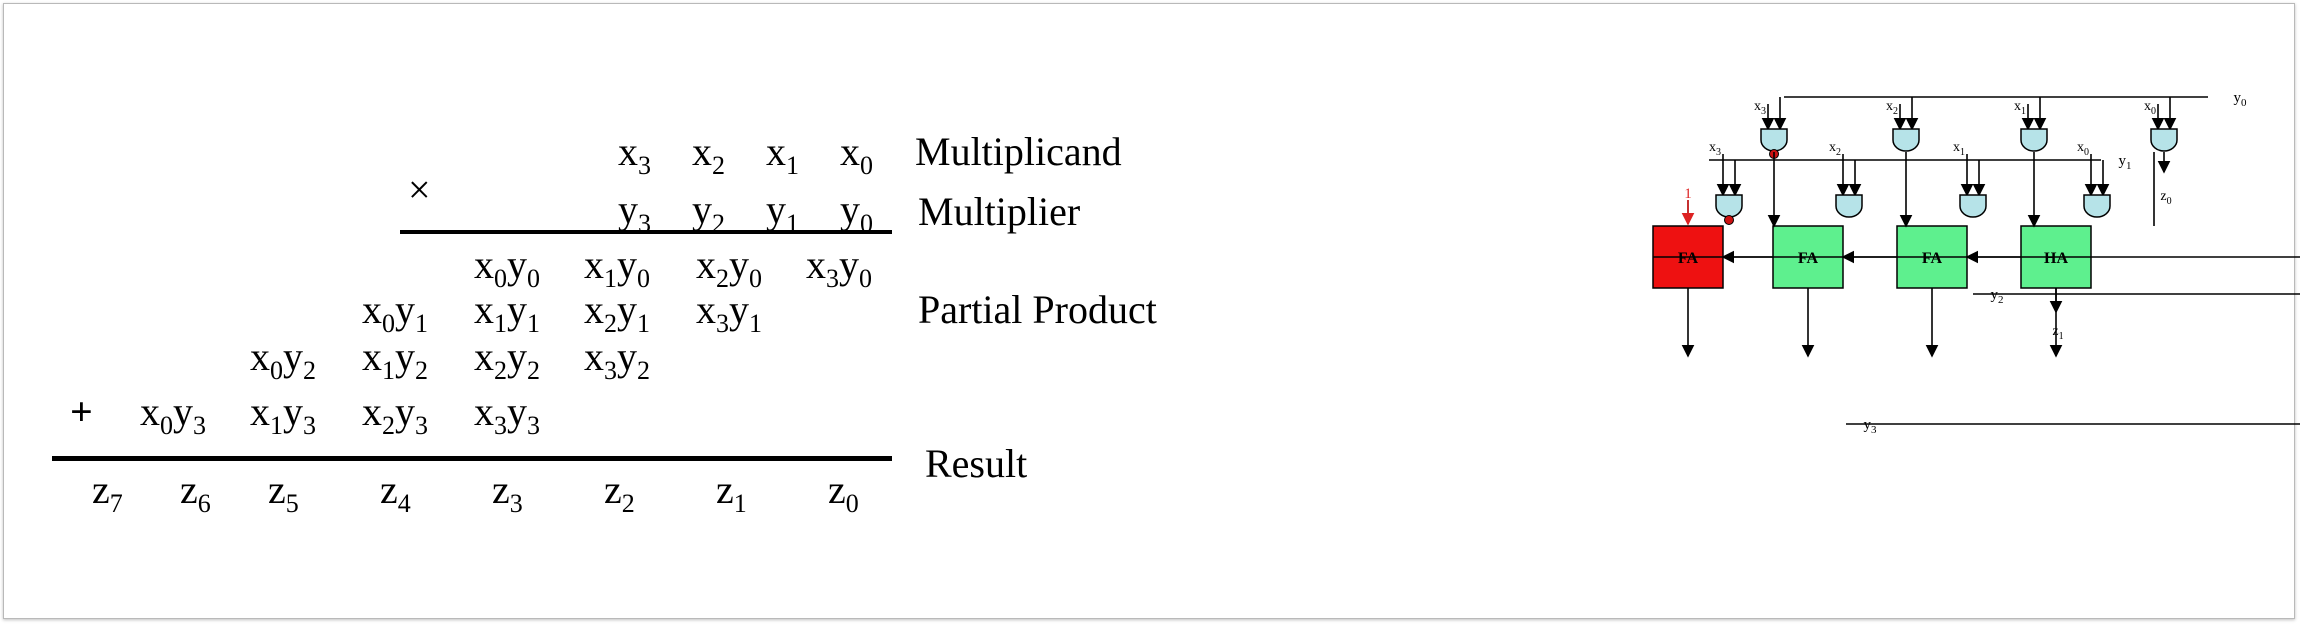  What do you see at coordinates (999, 211) in the screenshot?
I see `multiplier-label: Multiplier` at bounding box center [999, 211].